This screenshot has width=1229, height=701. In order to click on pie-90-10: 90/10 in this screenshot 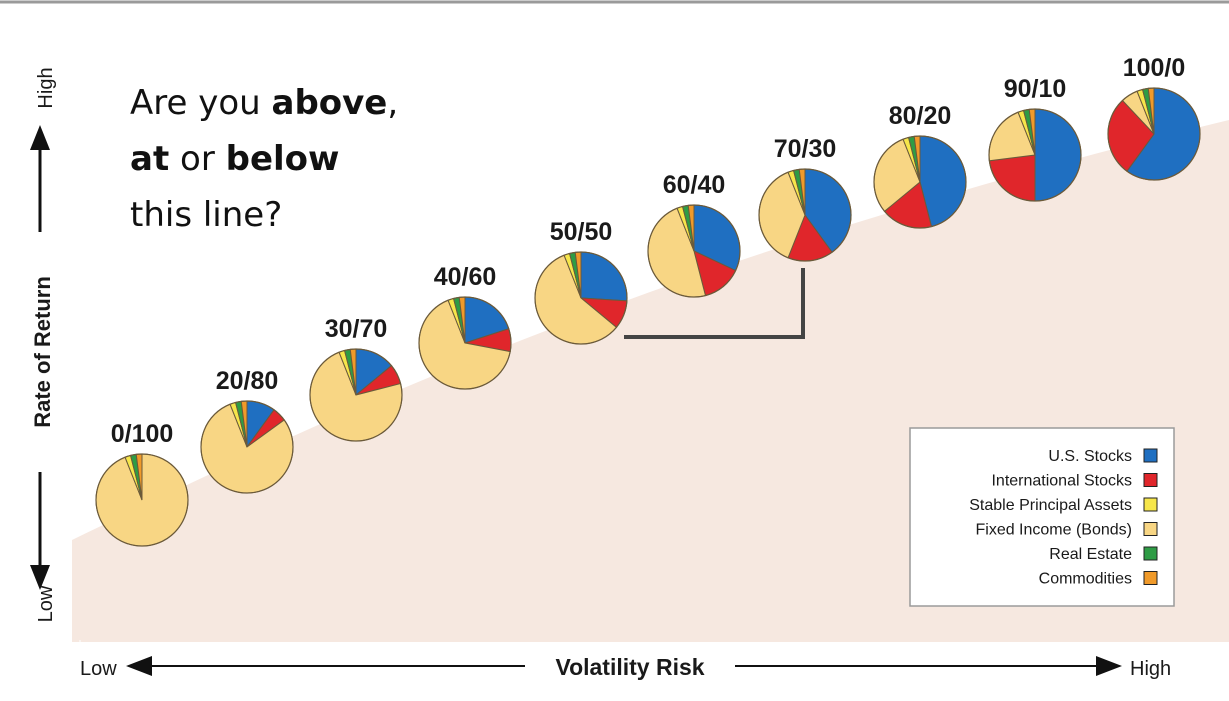, I will do `click(1035, 138)`.